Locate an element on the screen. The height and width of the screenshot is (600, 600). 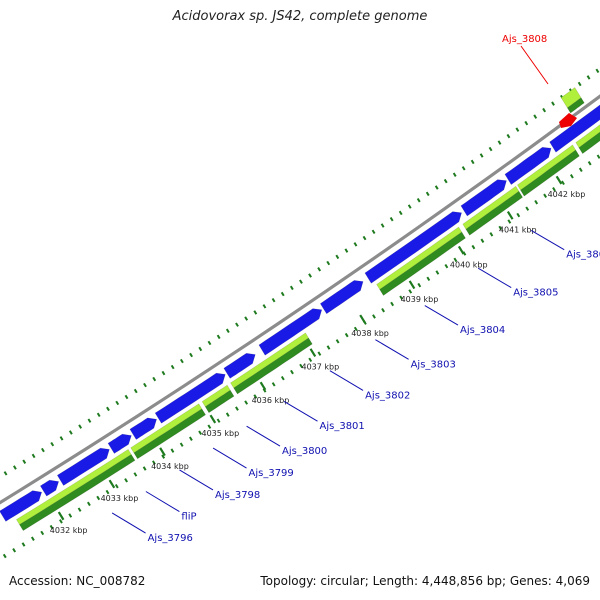
tick-label: 4042 kbp is located at coordinates (567, 194).